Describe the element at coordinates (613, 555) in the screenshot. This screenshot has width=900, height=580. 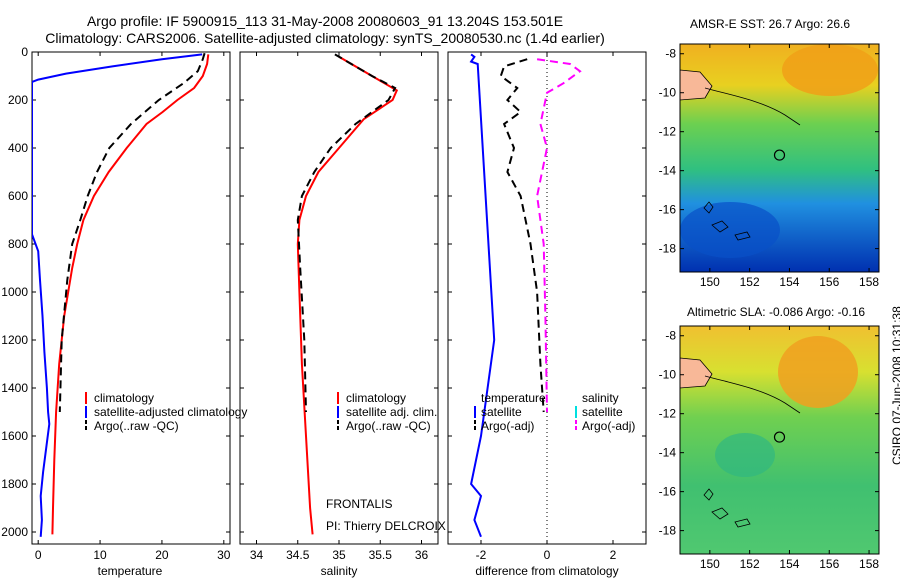
I see `x-tick-label: 2` at that location.